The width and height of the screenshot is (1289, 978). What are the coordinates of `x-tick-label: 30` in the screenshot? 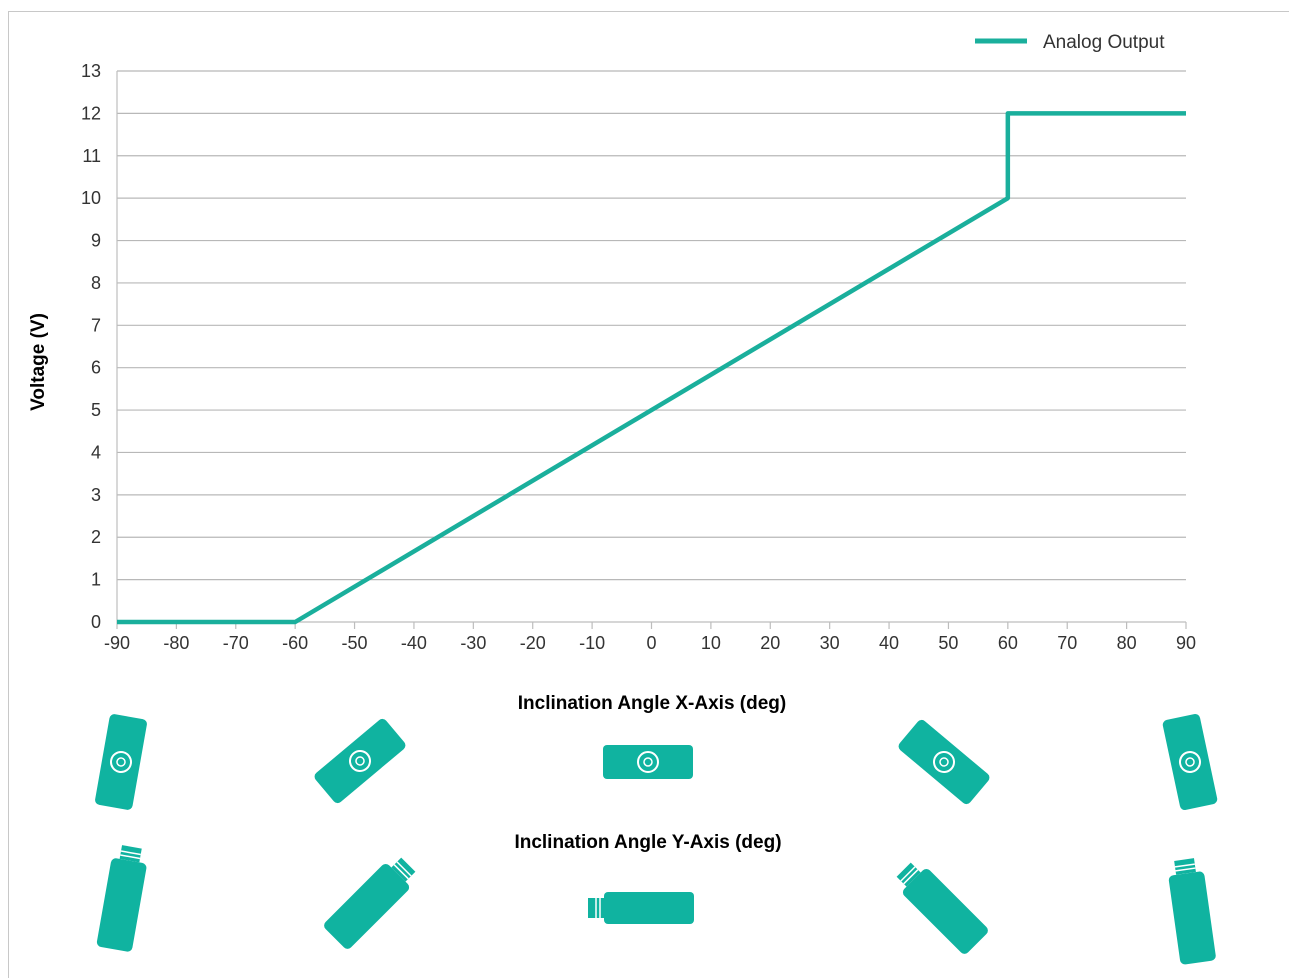 It's located at (830, 643).